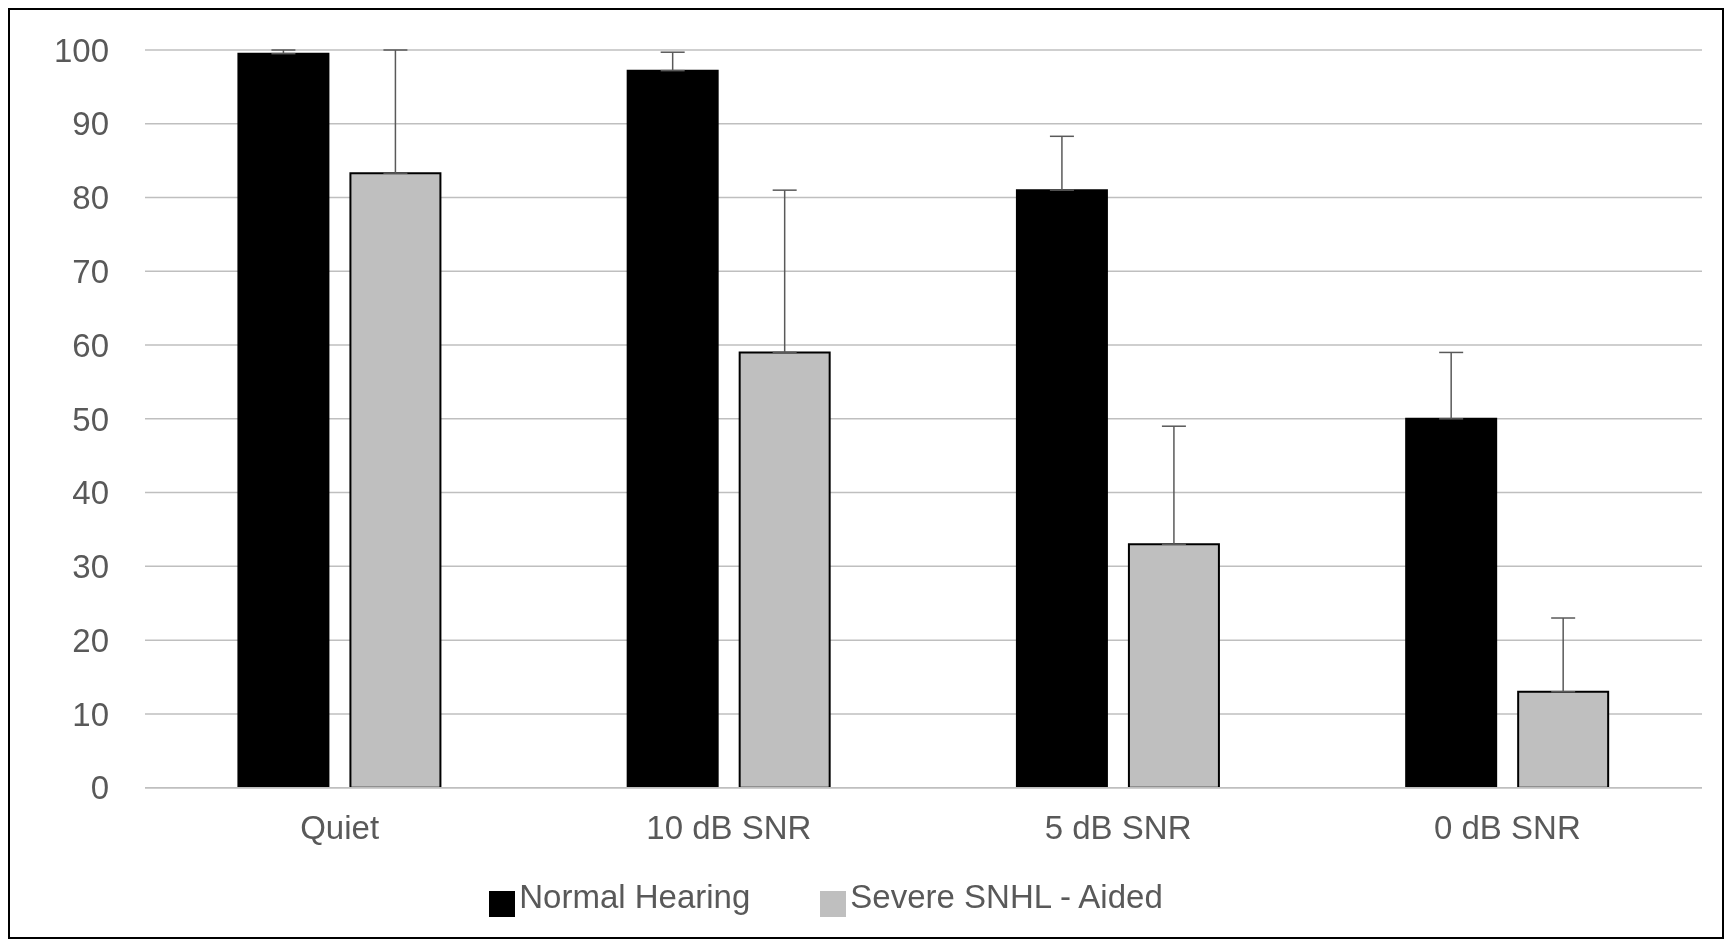 This screenshot has height=949, width=1734. Describe the element at coordinates (90, 345) in the screenshot. I see `y-tick-label: 60` at that location.